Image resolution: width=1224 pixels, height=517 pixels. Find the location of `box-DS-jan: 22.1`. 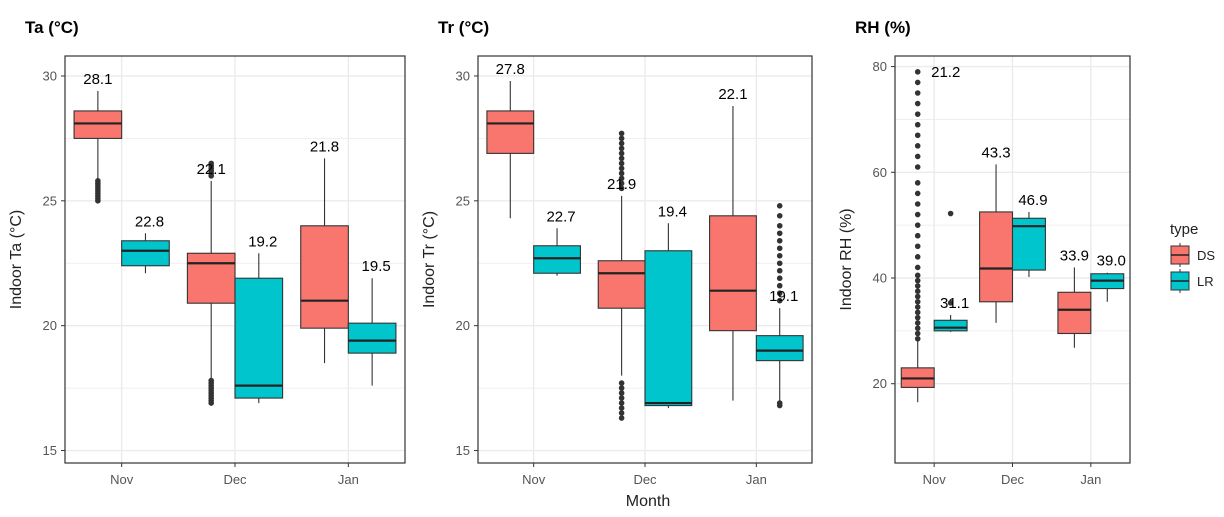

box-DS-jan: 22.1 is located at coordinates (733, 243).